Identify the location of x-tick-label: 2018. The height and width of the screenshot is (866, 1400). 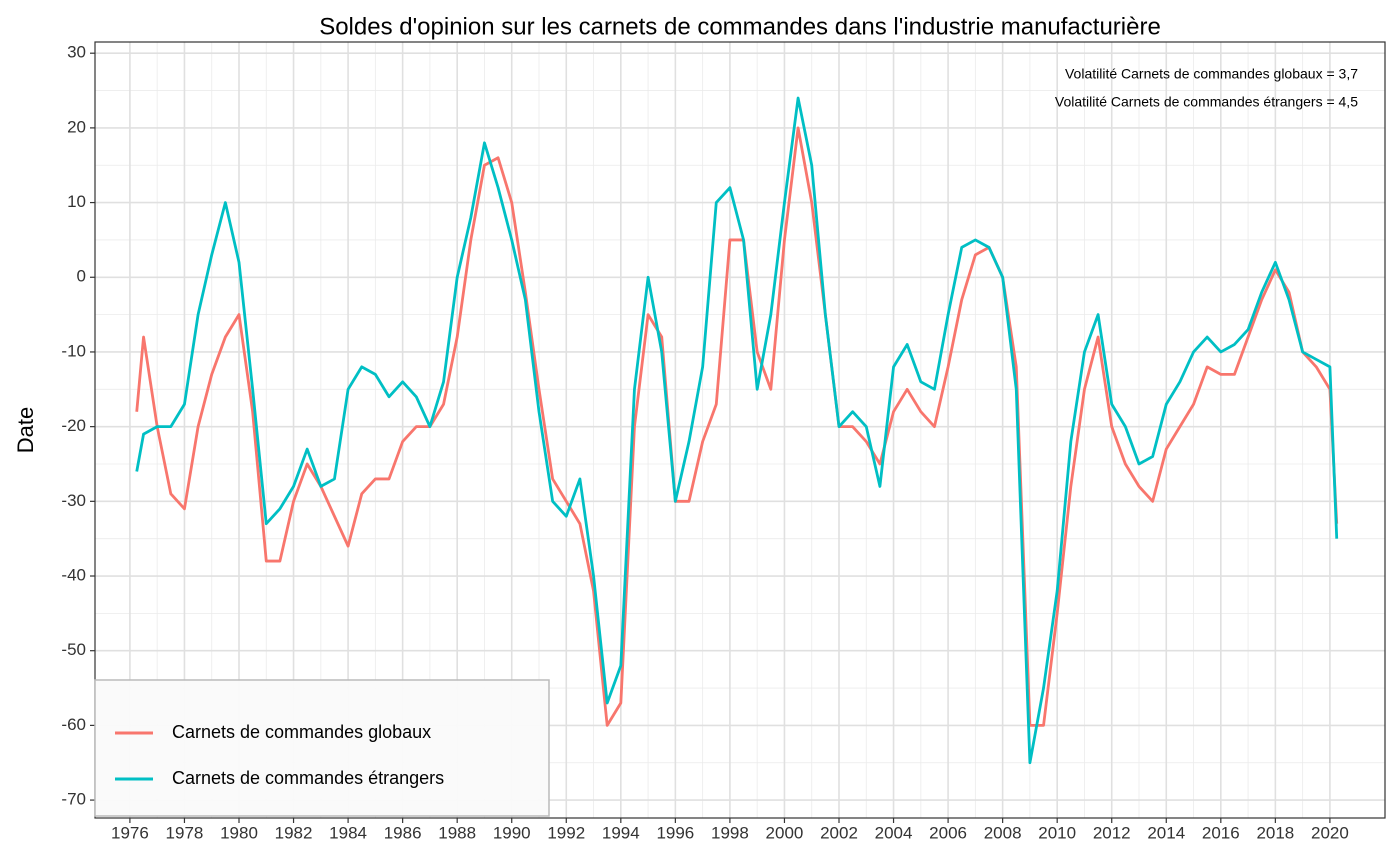
(1275, 832).